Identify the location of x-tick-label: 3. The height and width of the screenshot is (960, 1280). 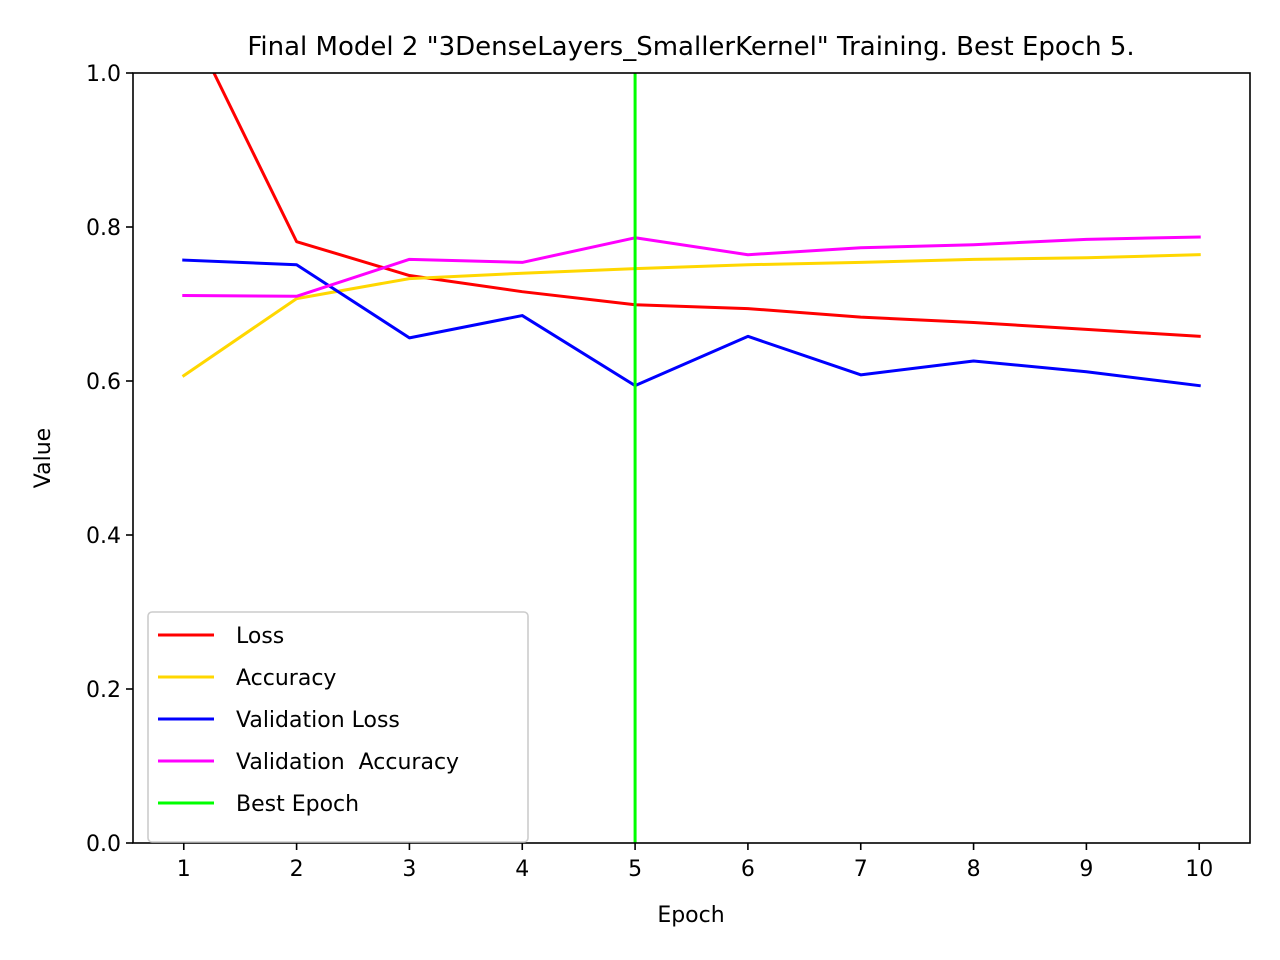
(409, 869).